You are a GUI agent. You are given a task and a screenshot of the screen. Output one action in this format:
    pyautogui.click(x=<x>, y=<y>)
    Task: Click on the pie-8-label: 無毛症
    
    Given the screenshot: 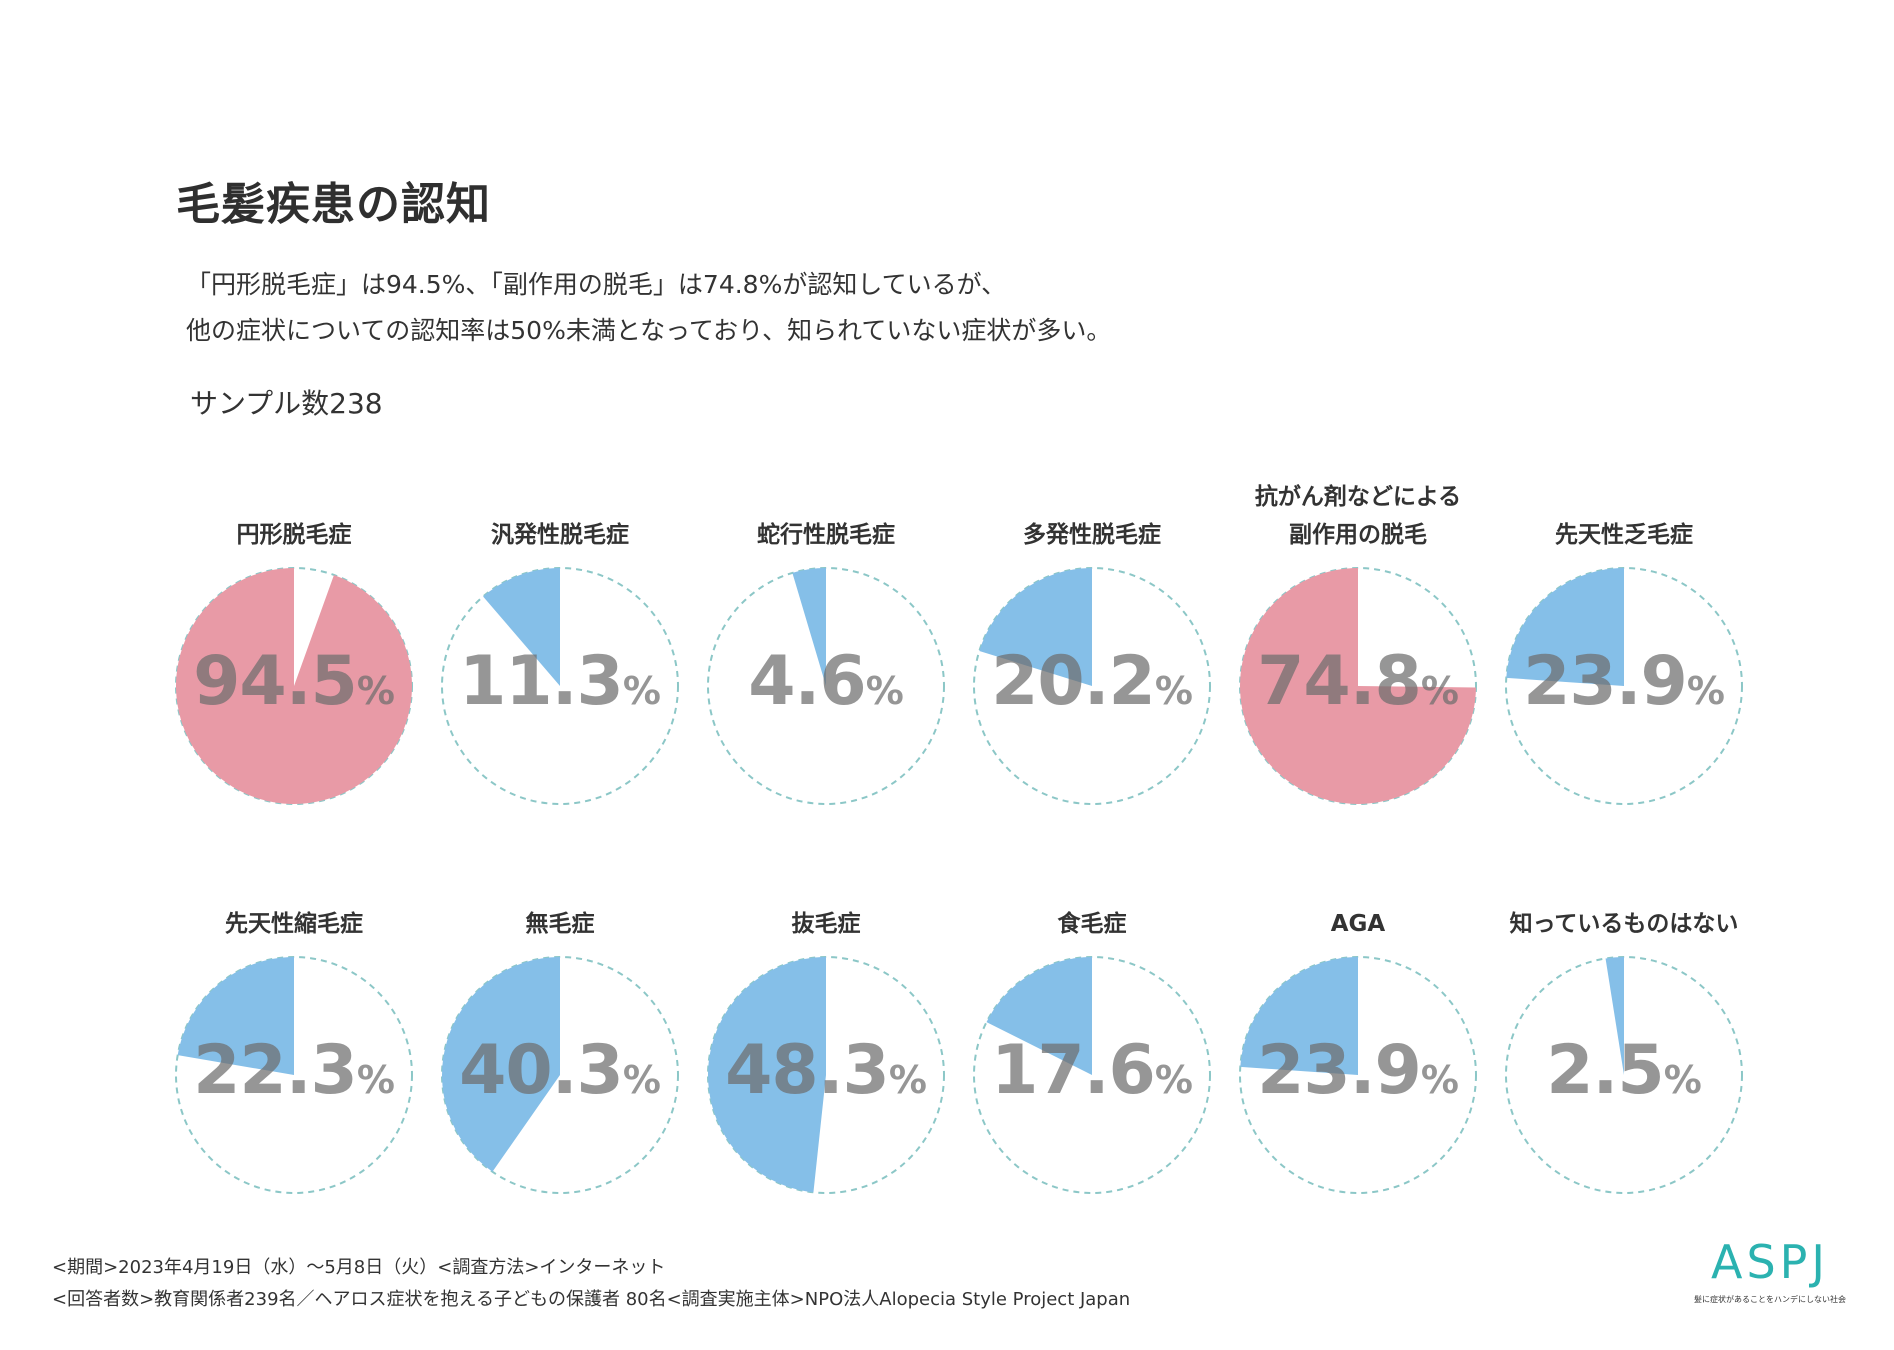 What is the action you would take?
    pyautogui.click(x=560, y=924)
    